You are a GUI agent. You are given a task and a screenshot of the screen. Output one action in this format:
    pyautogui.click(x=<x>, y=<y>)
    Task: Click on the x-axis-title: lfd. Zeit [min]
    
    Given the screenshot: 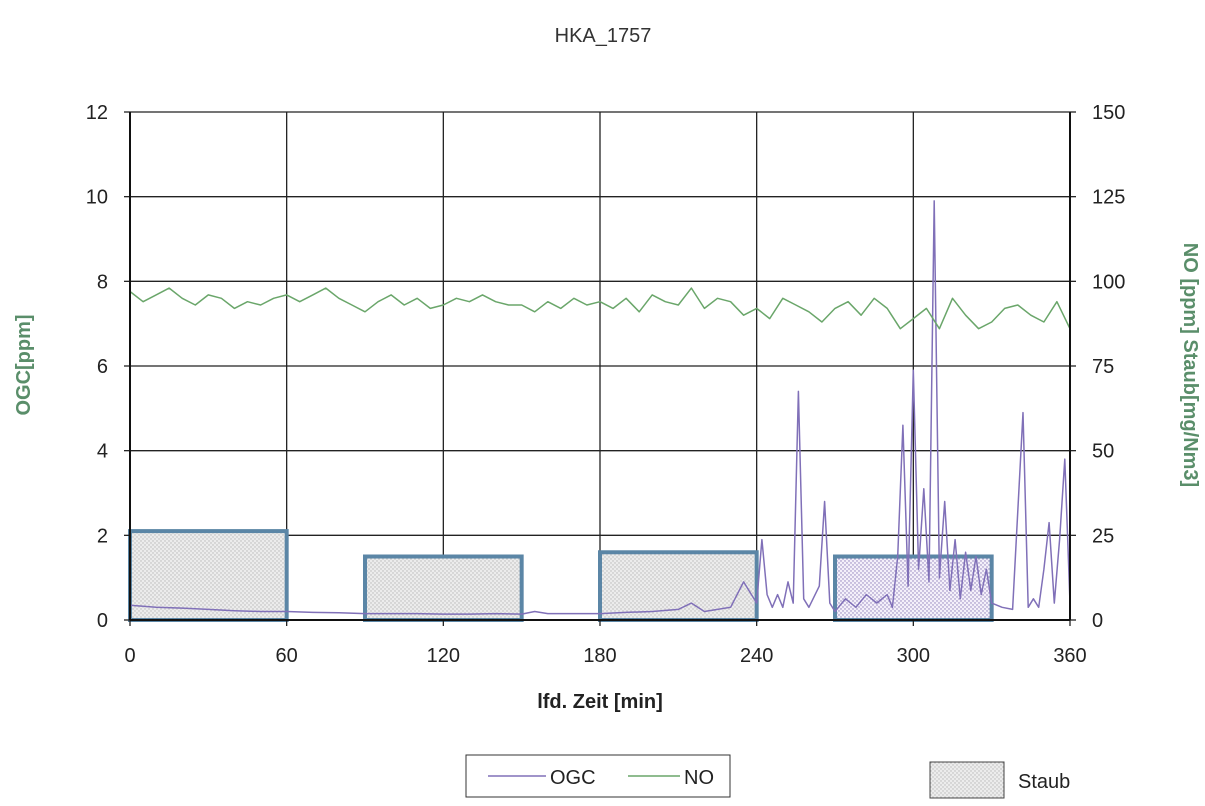 What is the action you would take?
    pyautogui.click(x=600, y=702)
    